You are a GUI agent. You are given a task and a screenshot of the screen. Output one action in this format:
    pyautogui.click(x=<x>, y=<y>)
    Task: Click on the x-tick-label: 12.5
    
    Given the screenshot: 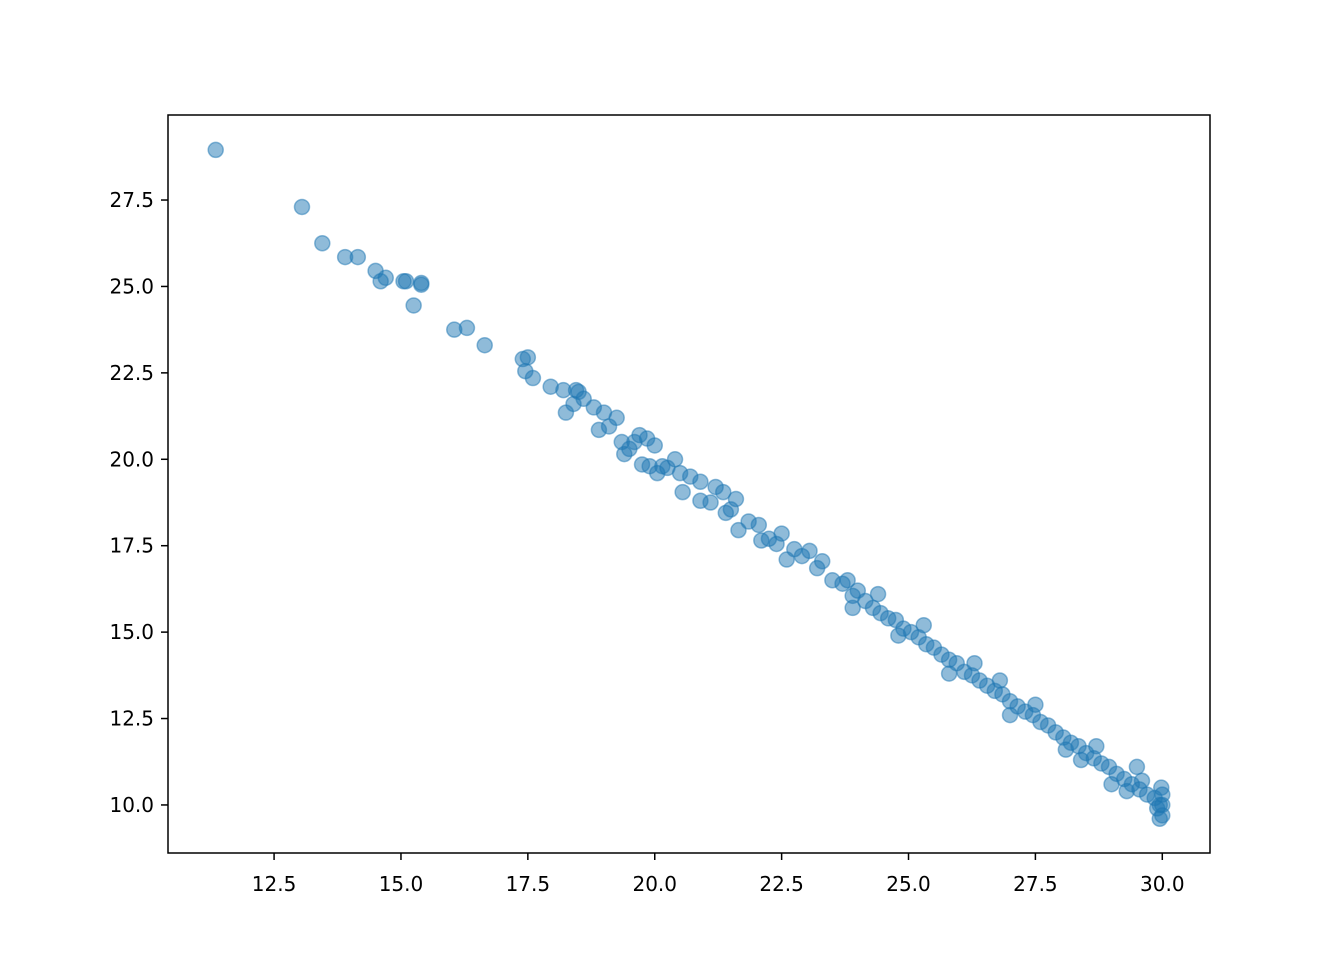 What is the action you would take?
    pyautogui.click(x=274, y=884)
    